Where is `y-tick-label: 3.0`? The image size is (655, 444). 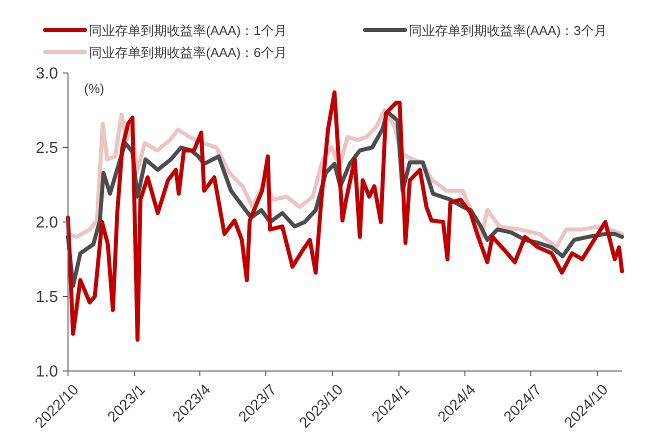 y-tick-label: 3.0 is located at coordinates (47, 74).